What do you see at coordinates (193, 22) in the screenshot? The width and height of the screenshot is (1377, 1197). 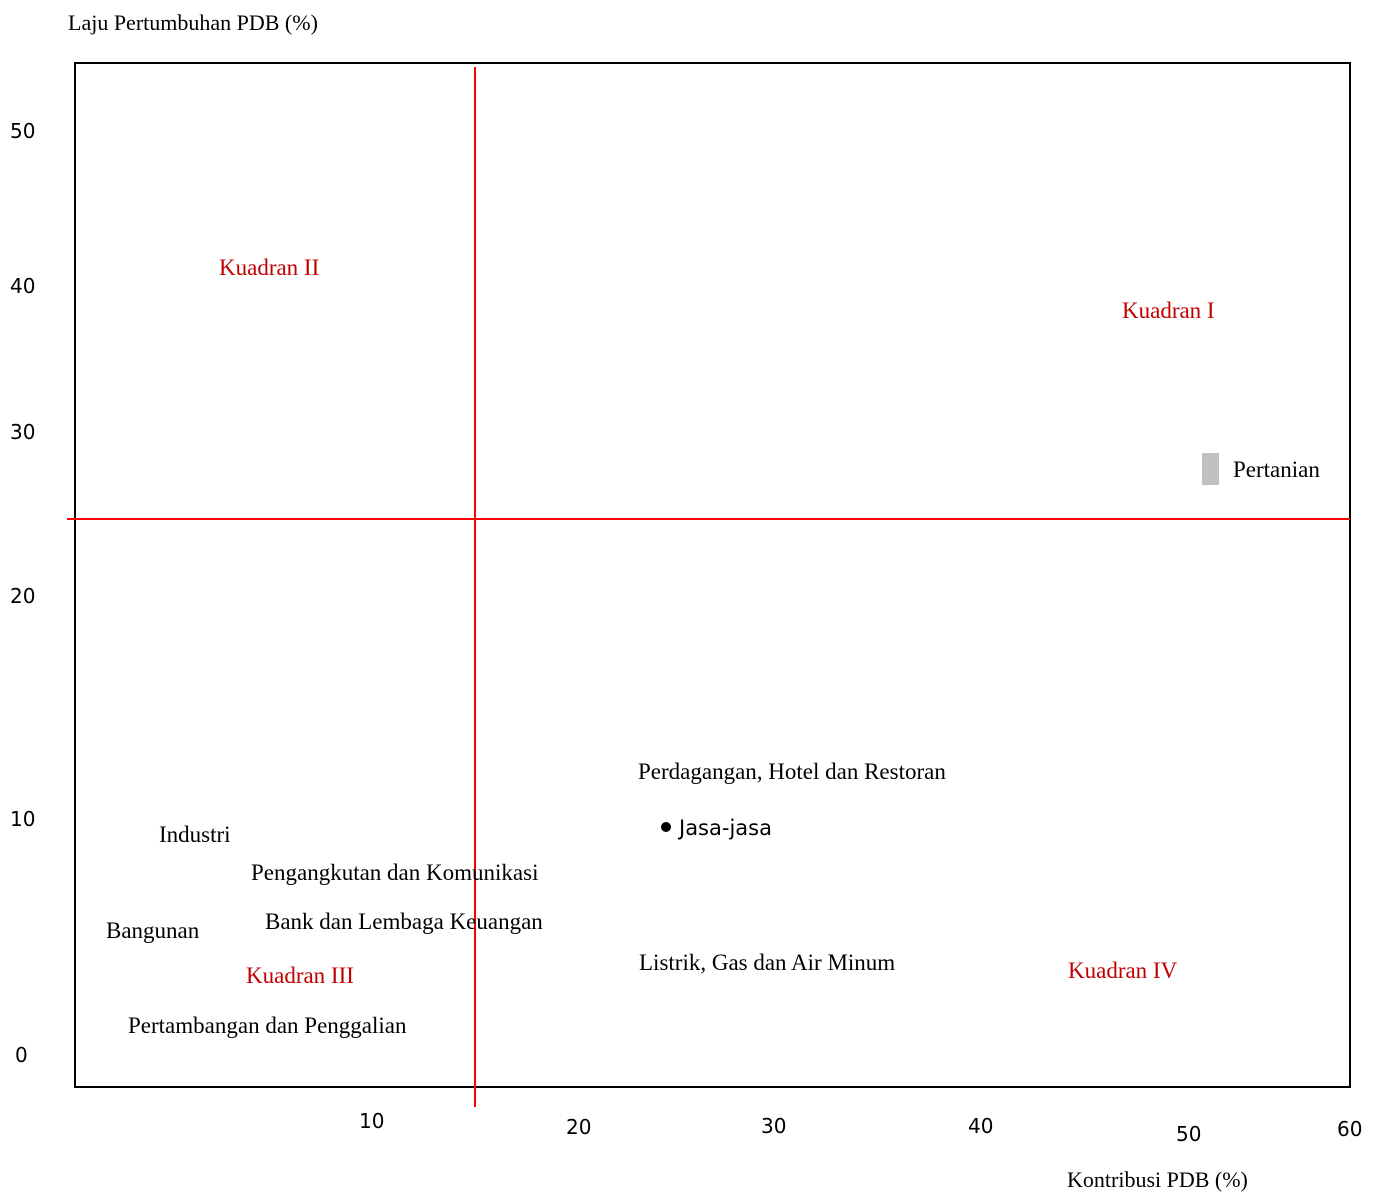 I see `y-axis-title: Laju Pertumbuhan PDB (%)` at bounding box center [193, 22].